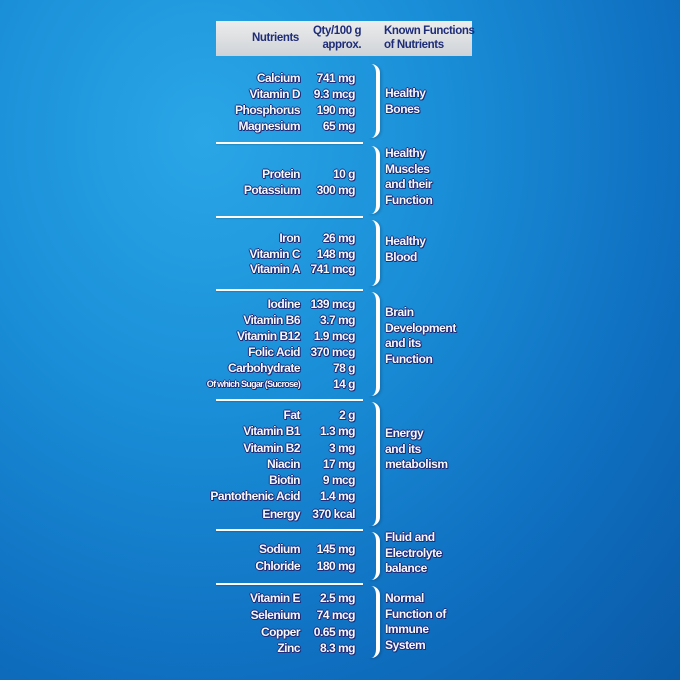 The width and height of the screenshot is (680, 680). Describe the element at coordinates (275, 598) in the screenshot. I see `nutrient-name: Vitamin E` at that location.